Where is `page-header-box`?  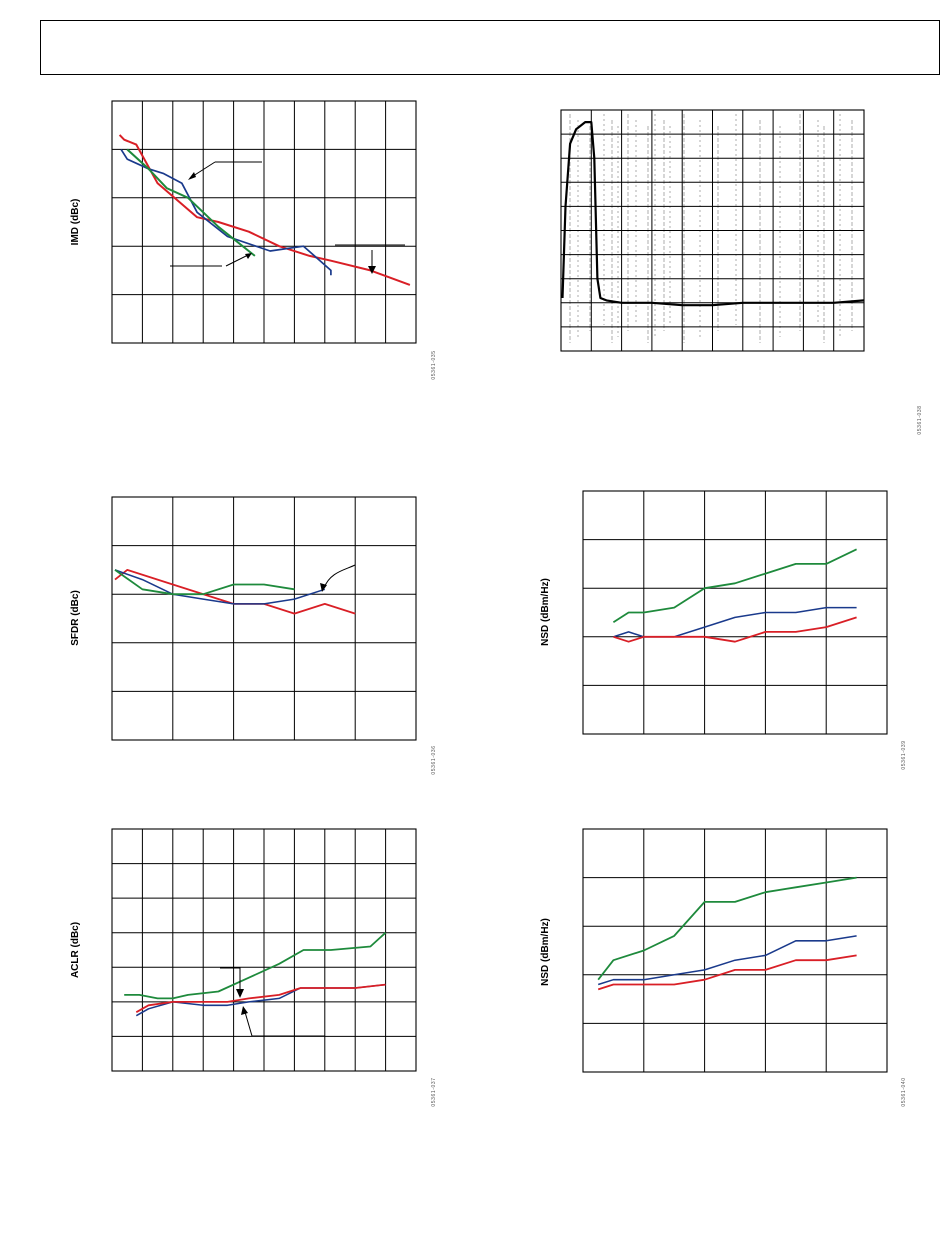
page-header-box is located at coordinates (490, 47).